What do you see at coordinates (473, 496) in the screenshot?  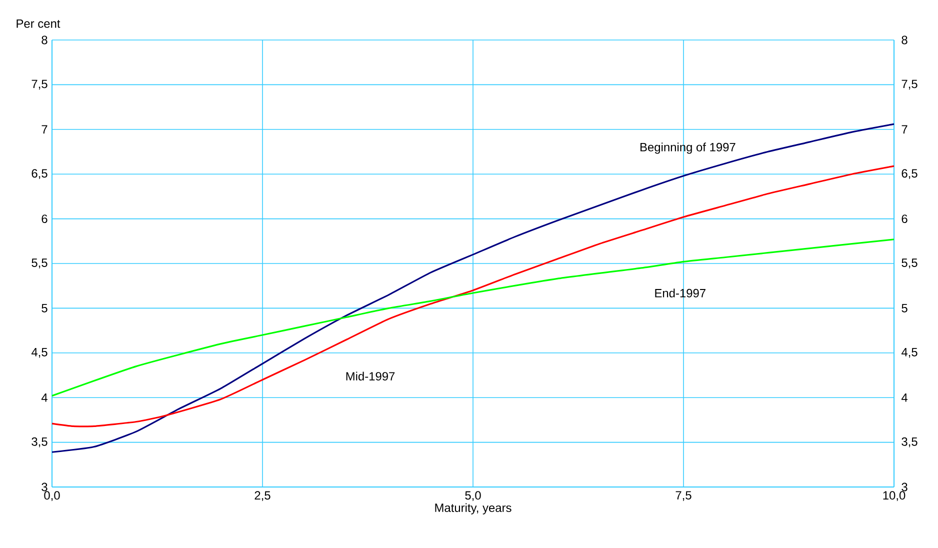 I see `x-tick-label: 5,0` at bounding box center [473, 496].